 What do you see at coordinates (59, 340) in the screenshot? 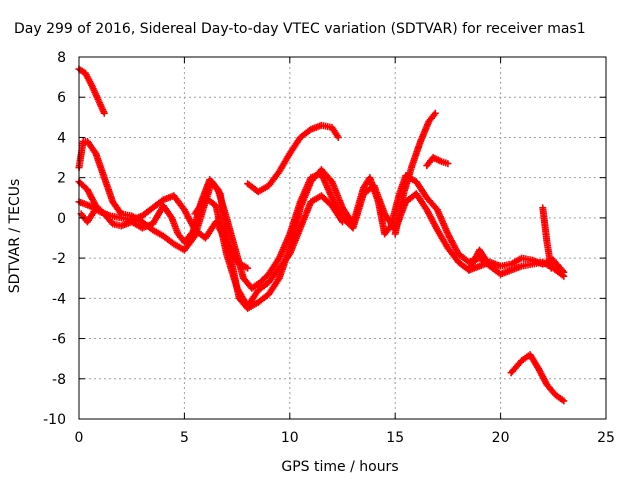
I see `y-tick-label-2: -6` at bounding box center [59, 340].